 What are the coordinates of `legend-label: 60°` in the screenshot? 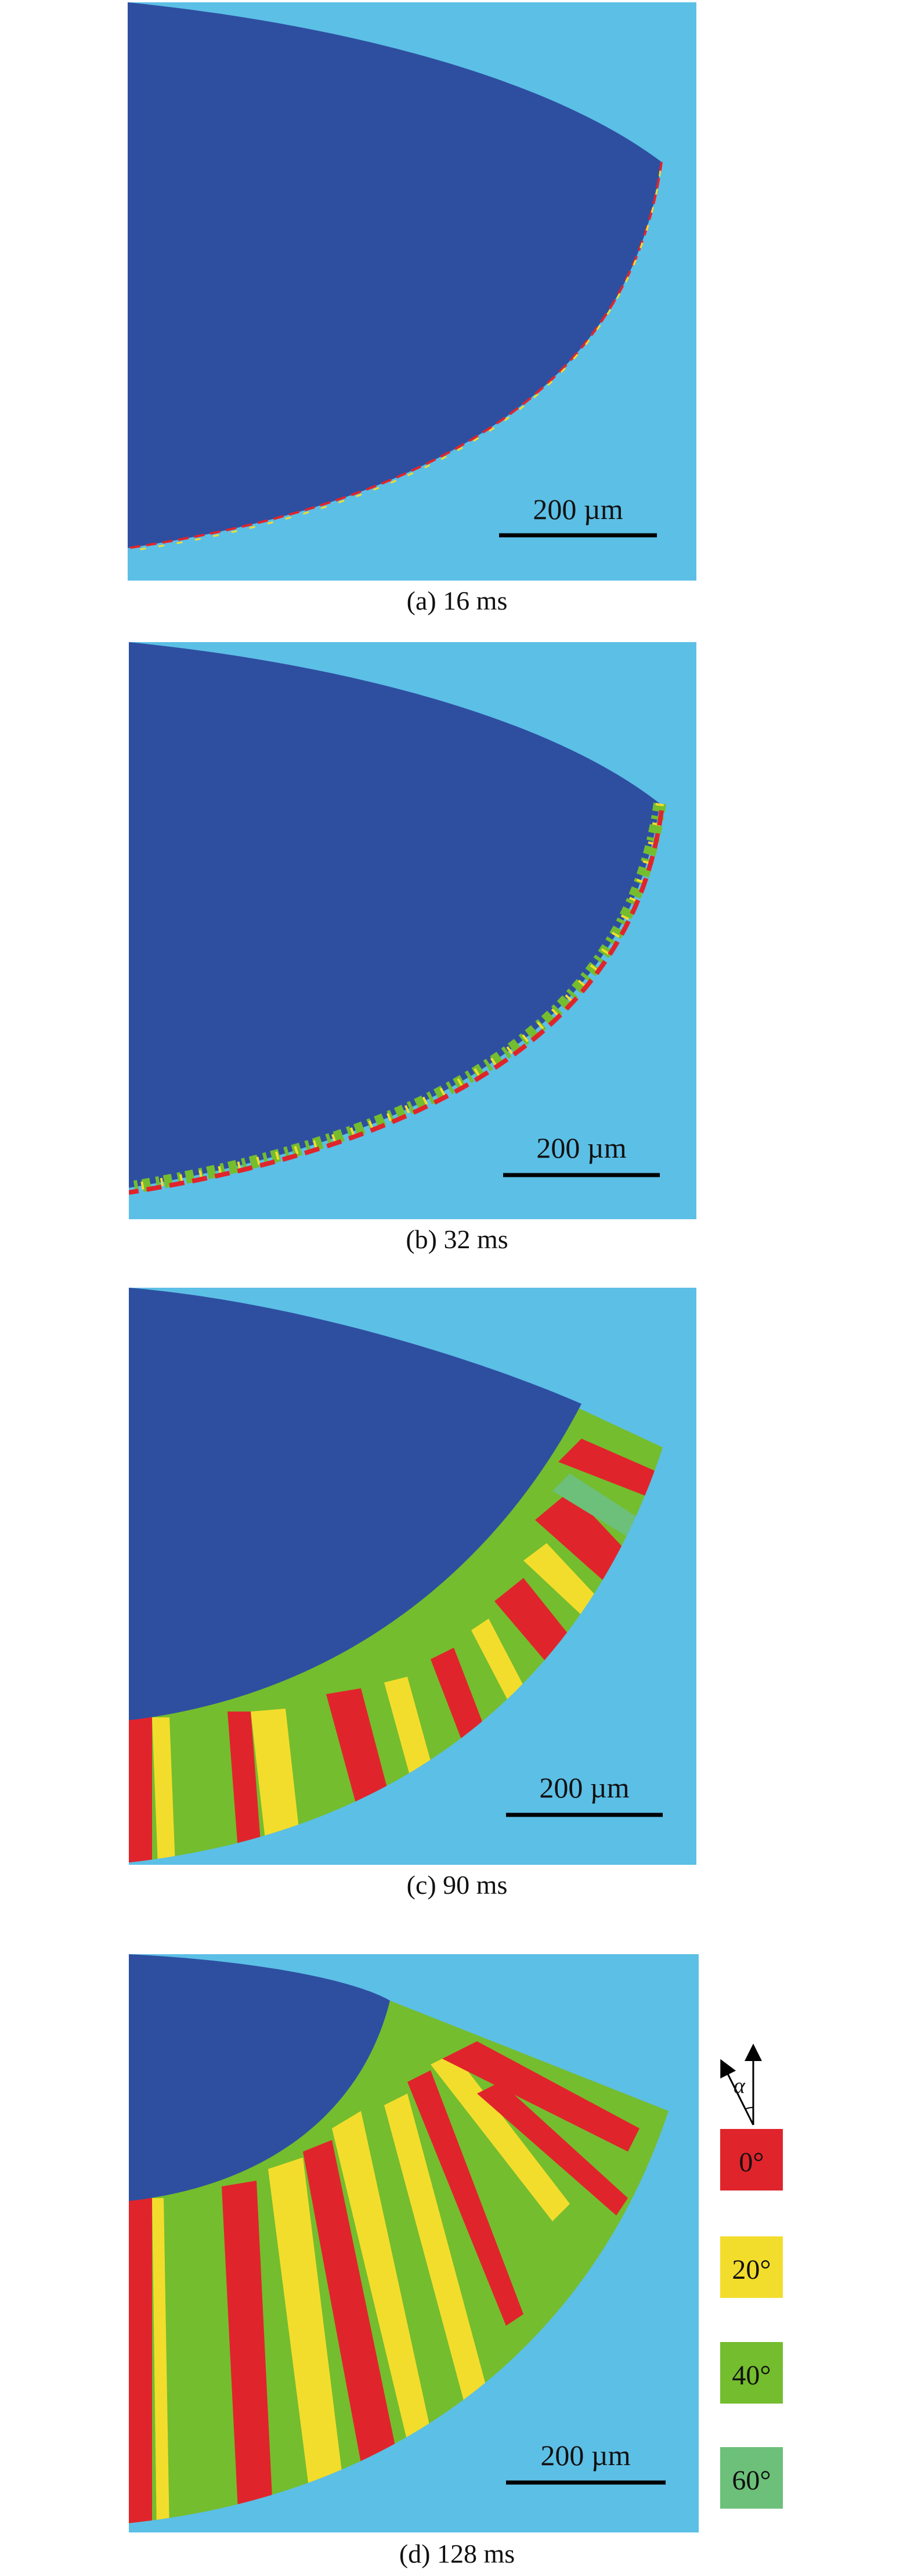 It's located at (751, 2480).